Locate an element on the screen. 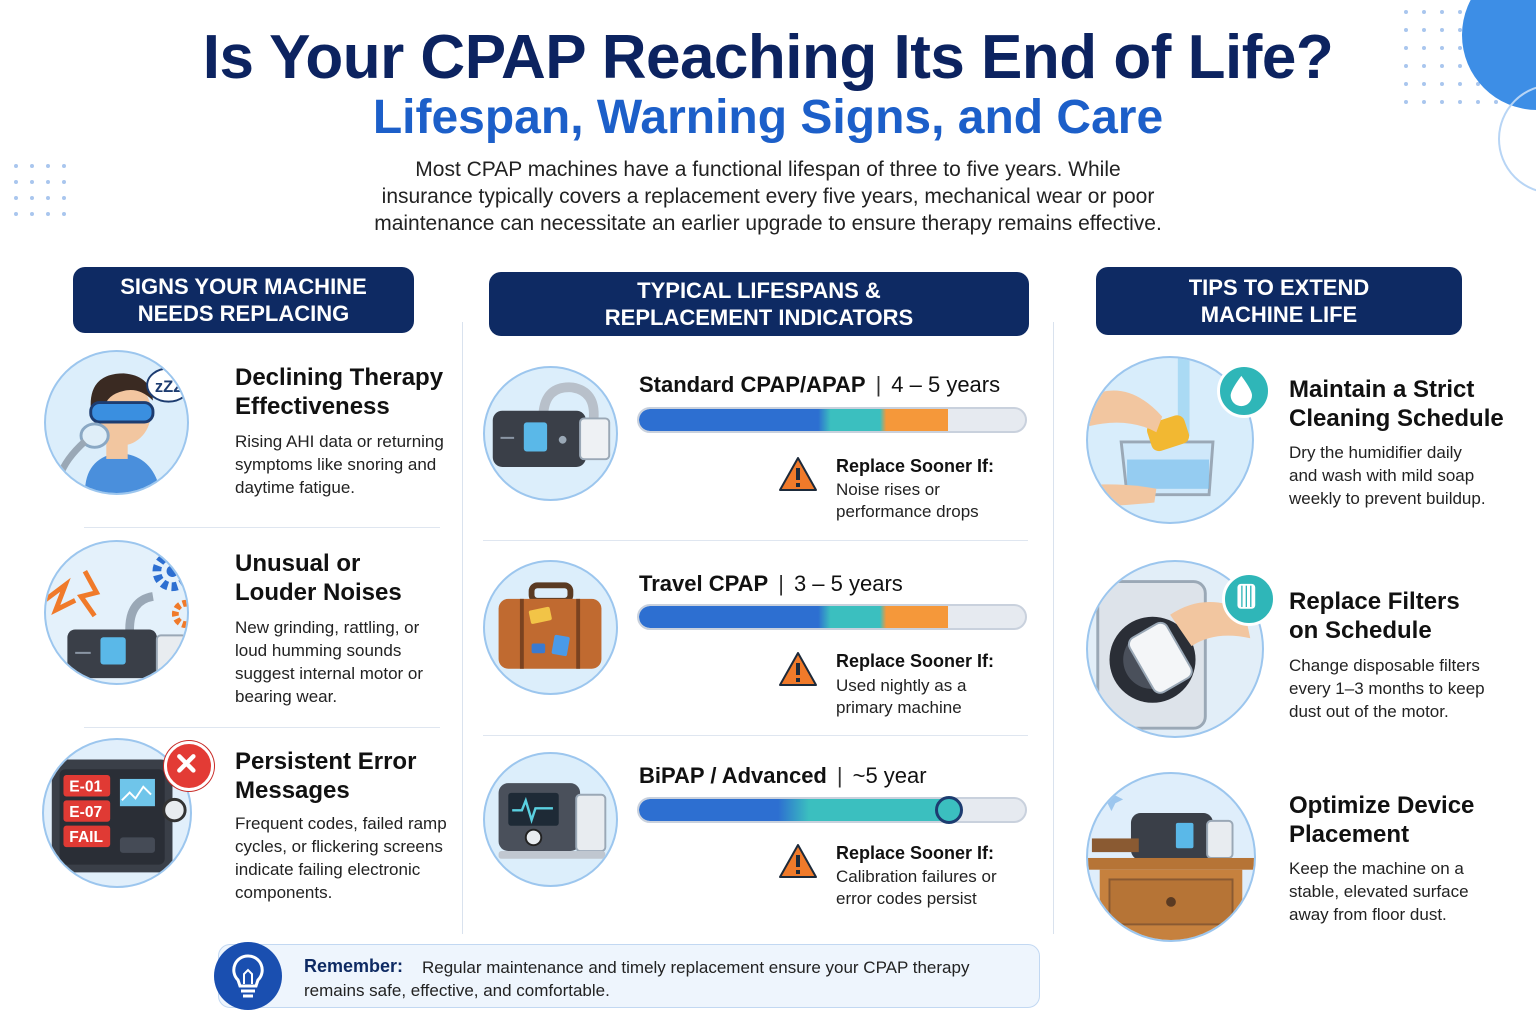 Image resolution: width=1536 pixels, height=1024 pixels. noisy-machine-gears-icon is located at coordinates (116, 612).